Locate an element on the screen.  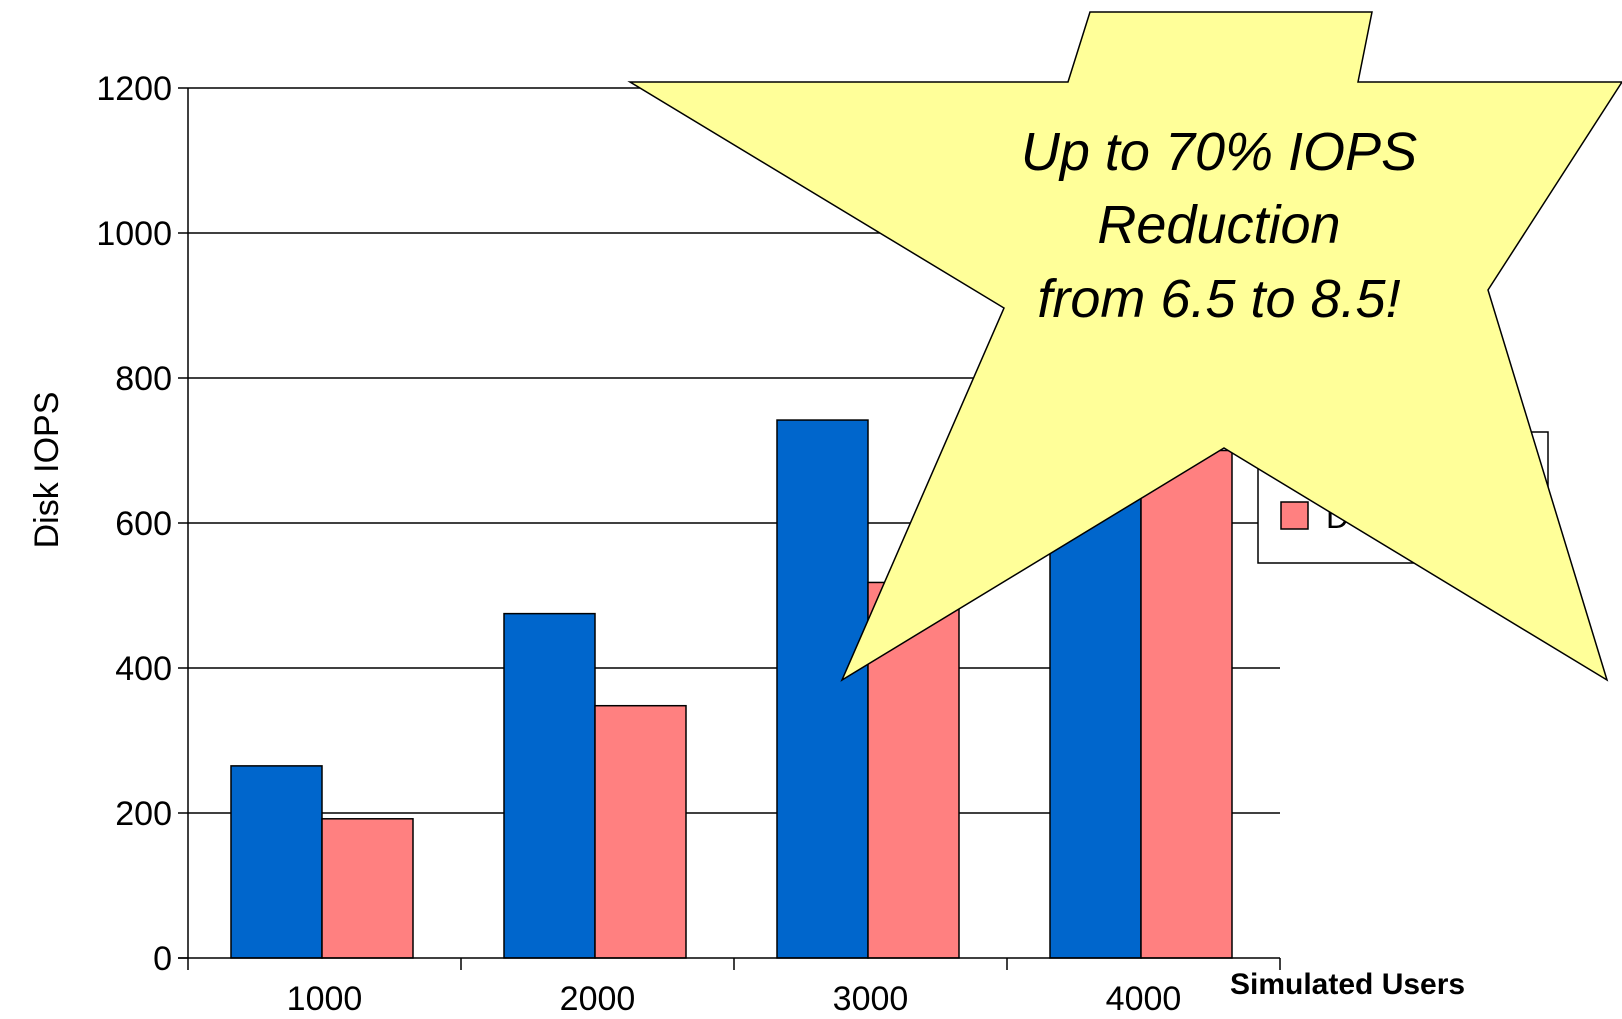
y-tick-label: 200 is located at coordinates (143, 814).